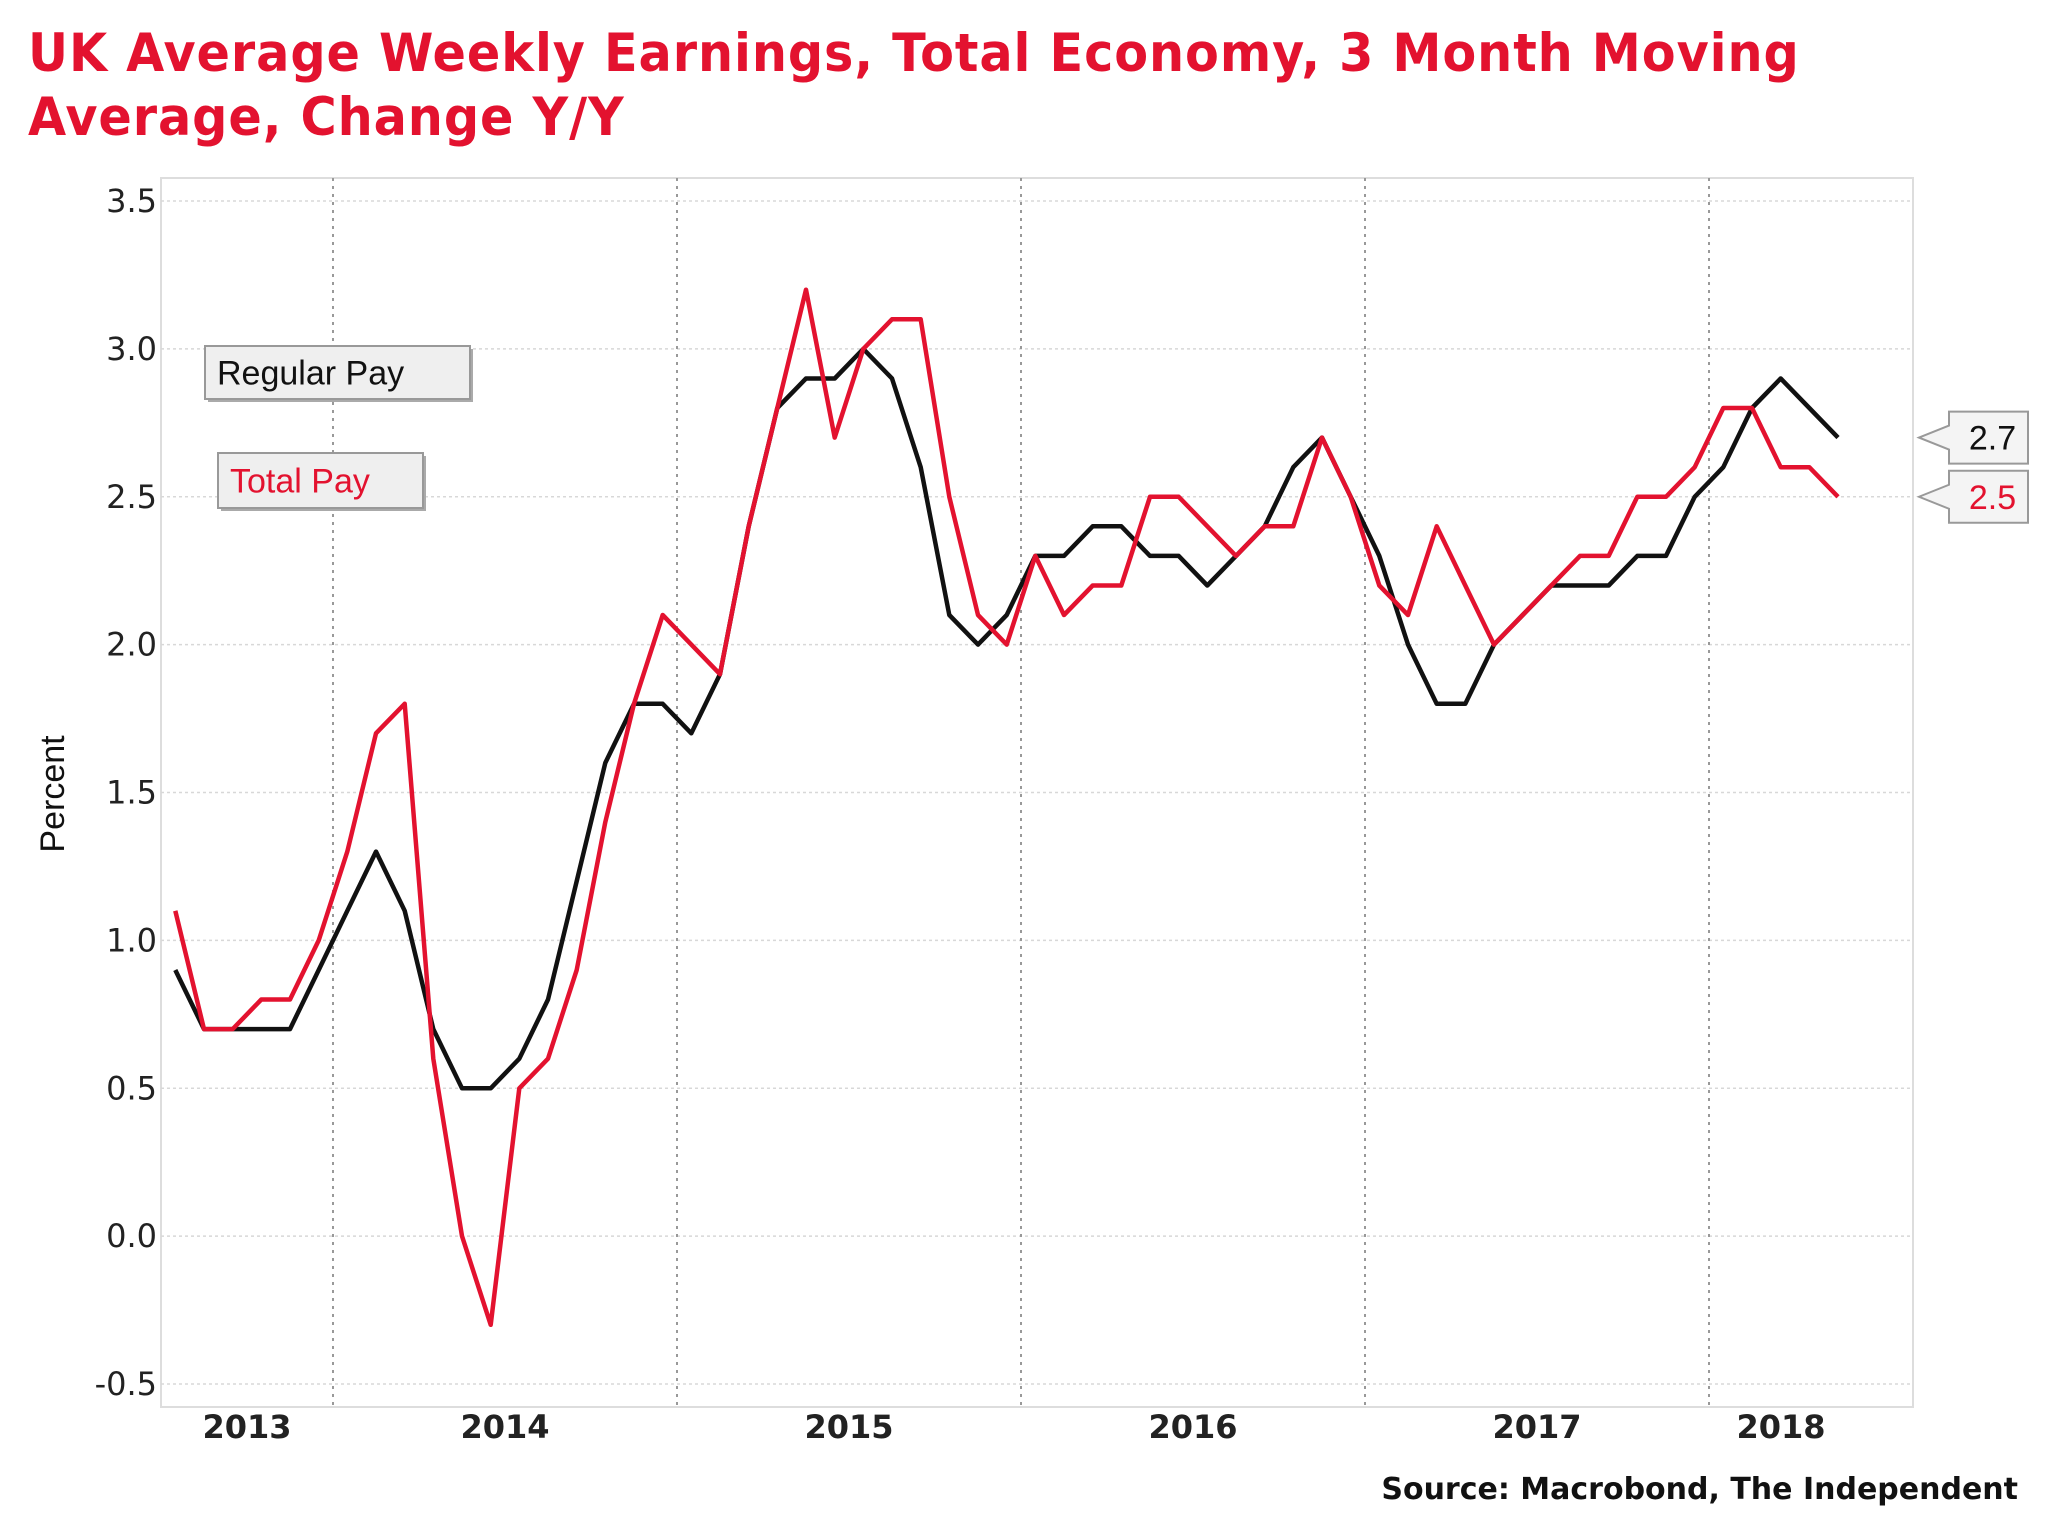  Describe the element at coordinates (246, 1427) in the screenshot. I see `x-tick-label: 2013` at that location.